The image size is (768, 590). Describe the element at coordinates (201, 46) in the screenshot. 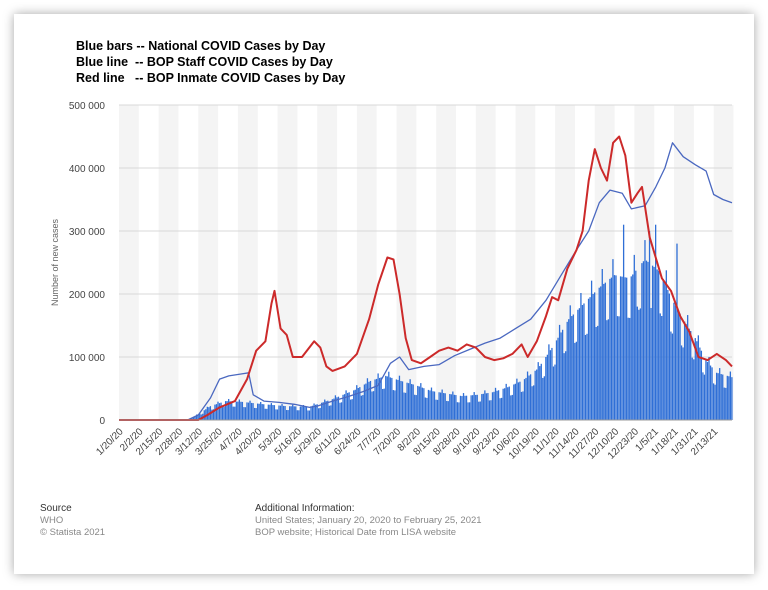

I see `legend-line-bars: Blue bars -- National COVID Cases by Day` at that location.